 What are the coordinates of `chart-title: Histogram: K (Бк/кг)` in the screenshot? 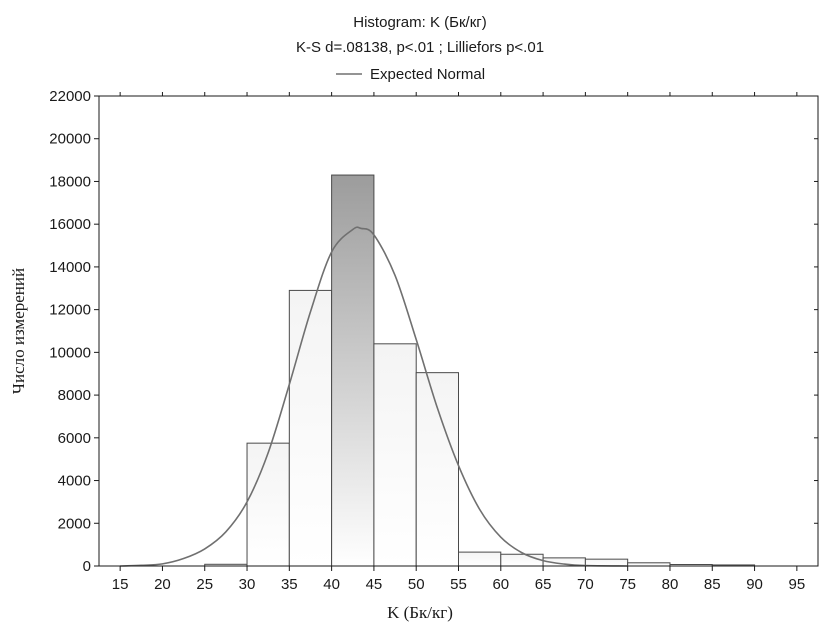 It's located at (419, 22).